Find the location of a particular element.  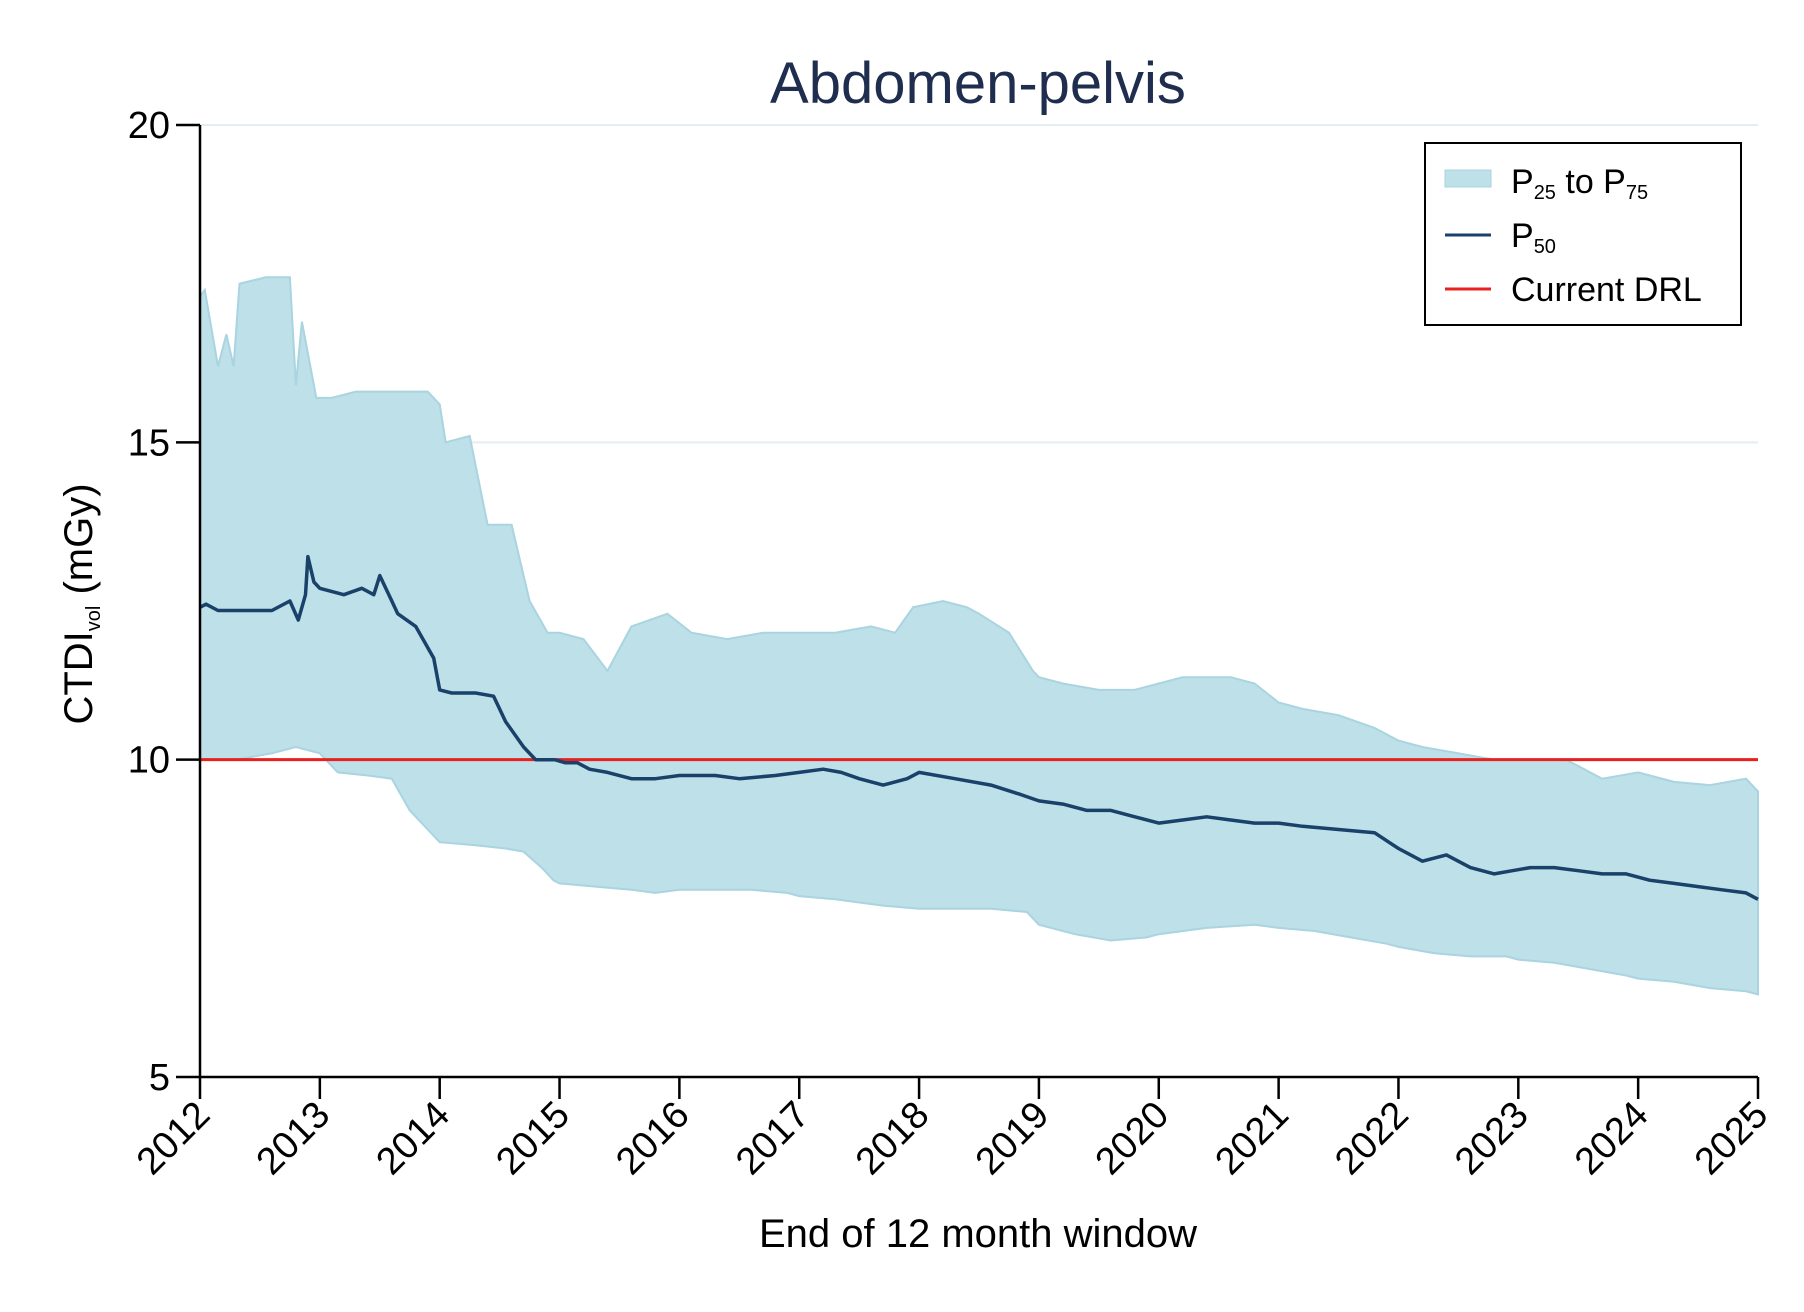

x-tick-label-2021: 2021 is located at coordinates (1251, 1138).